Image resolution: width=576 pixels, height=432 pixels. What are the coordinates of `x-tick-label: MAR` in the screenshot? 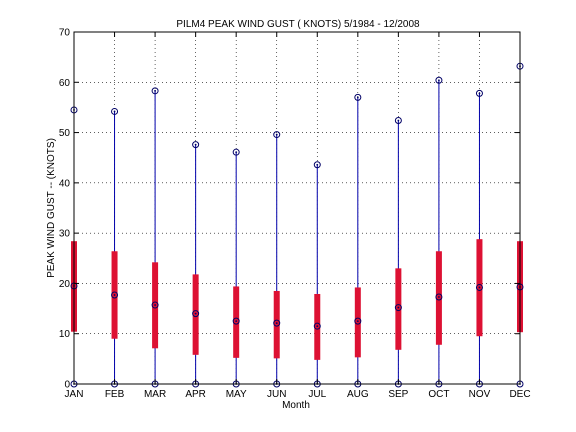 It's located at (155, 394).